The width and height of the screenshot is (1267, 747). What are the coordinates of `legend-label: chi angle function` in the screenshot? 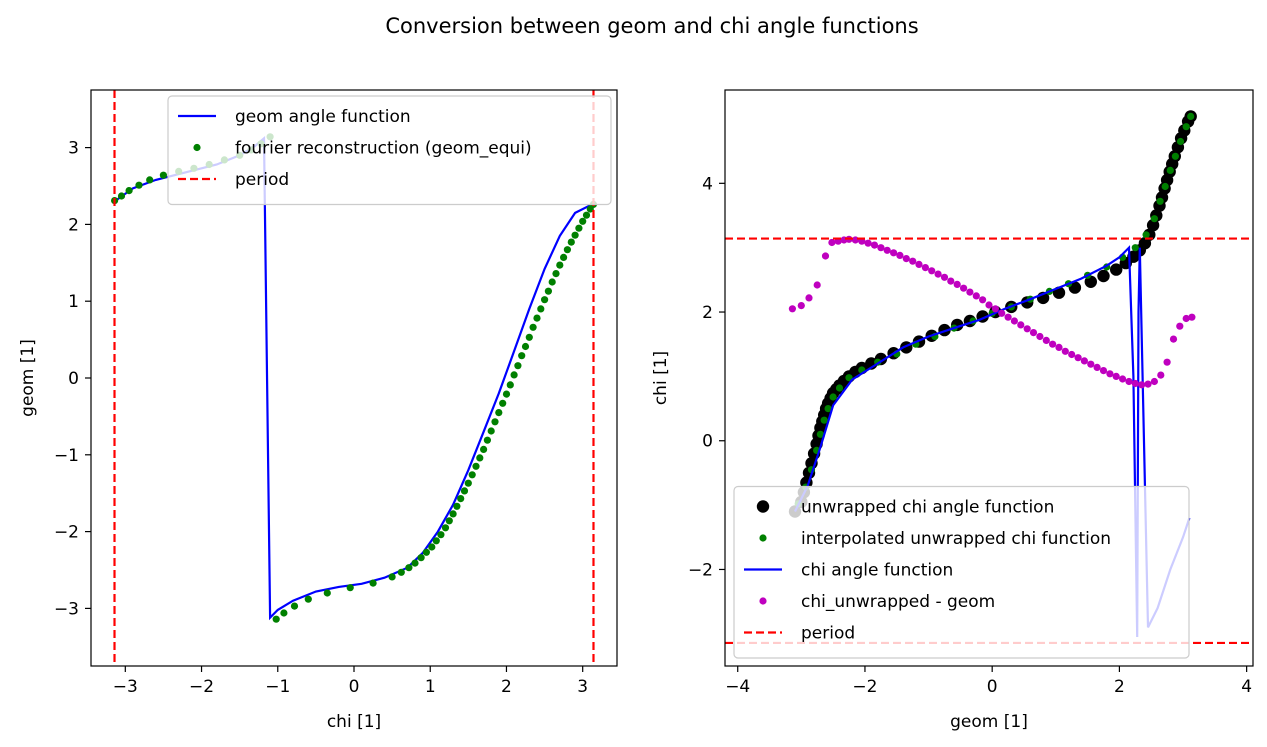 It's located at (877, 571).